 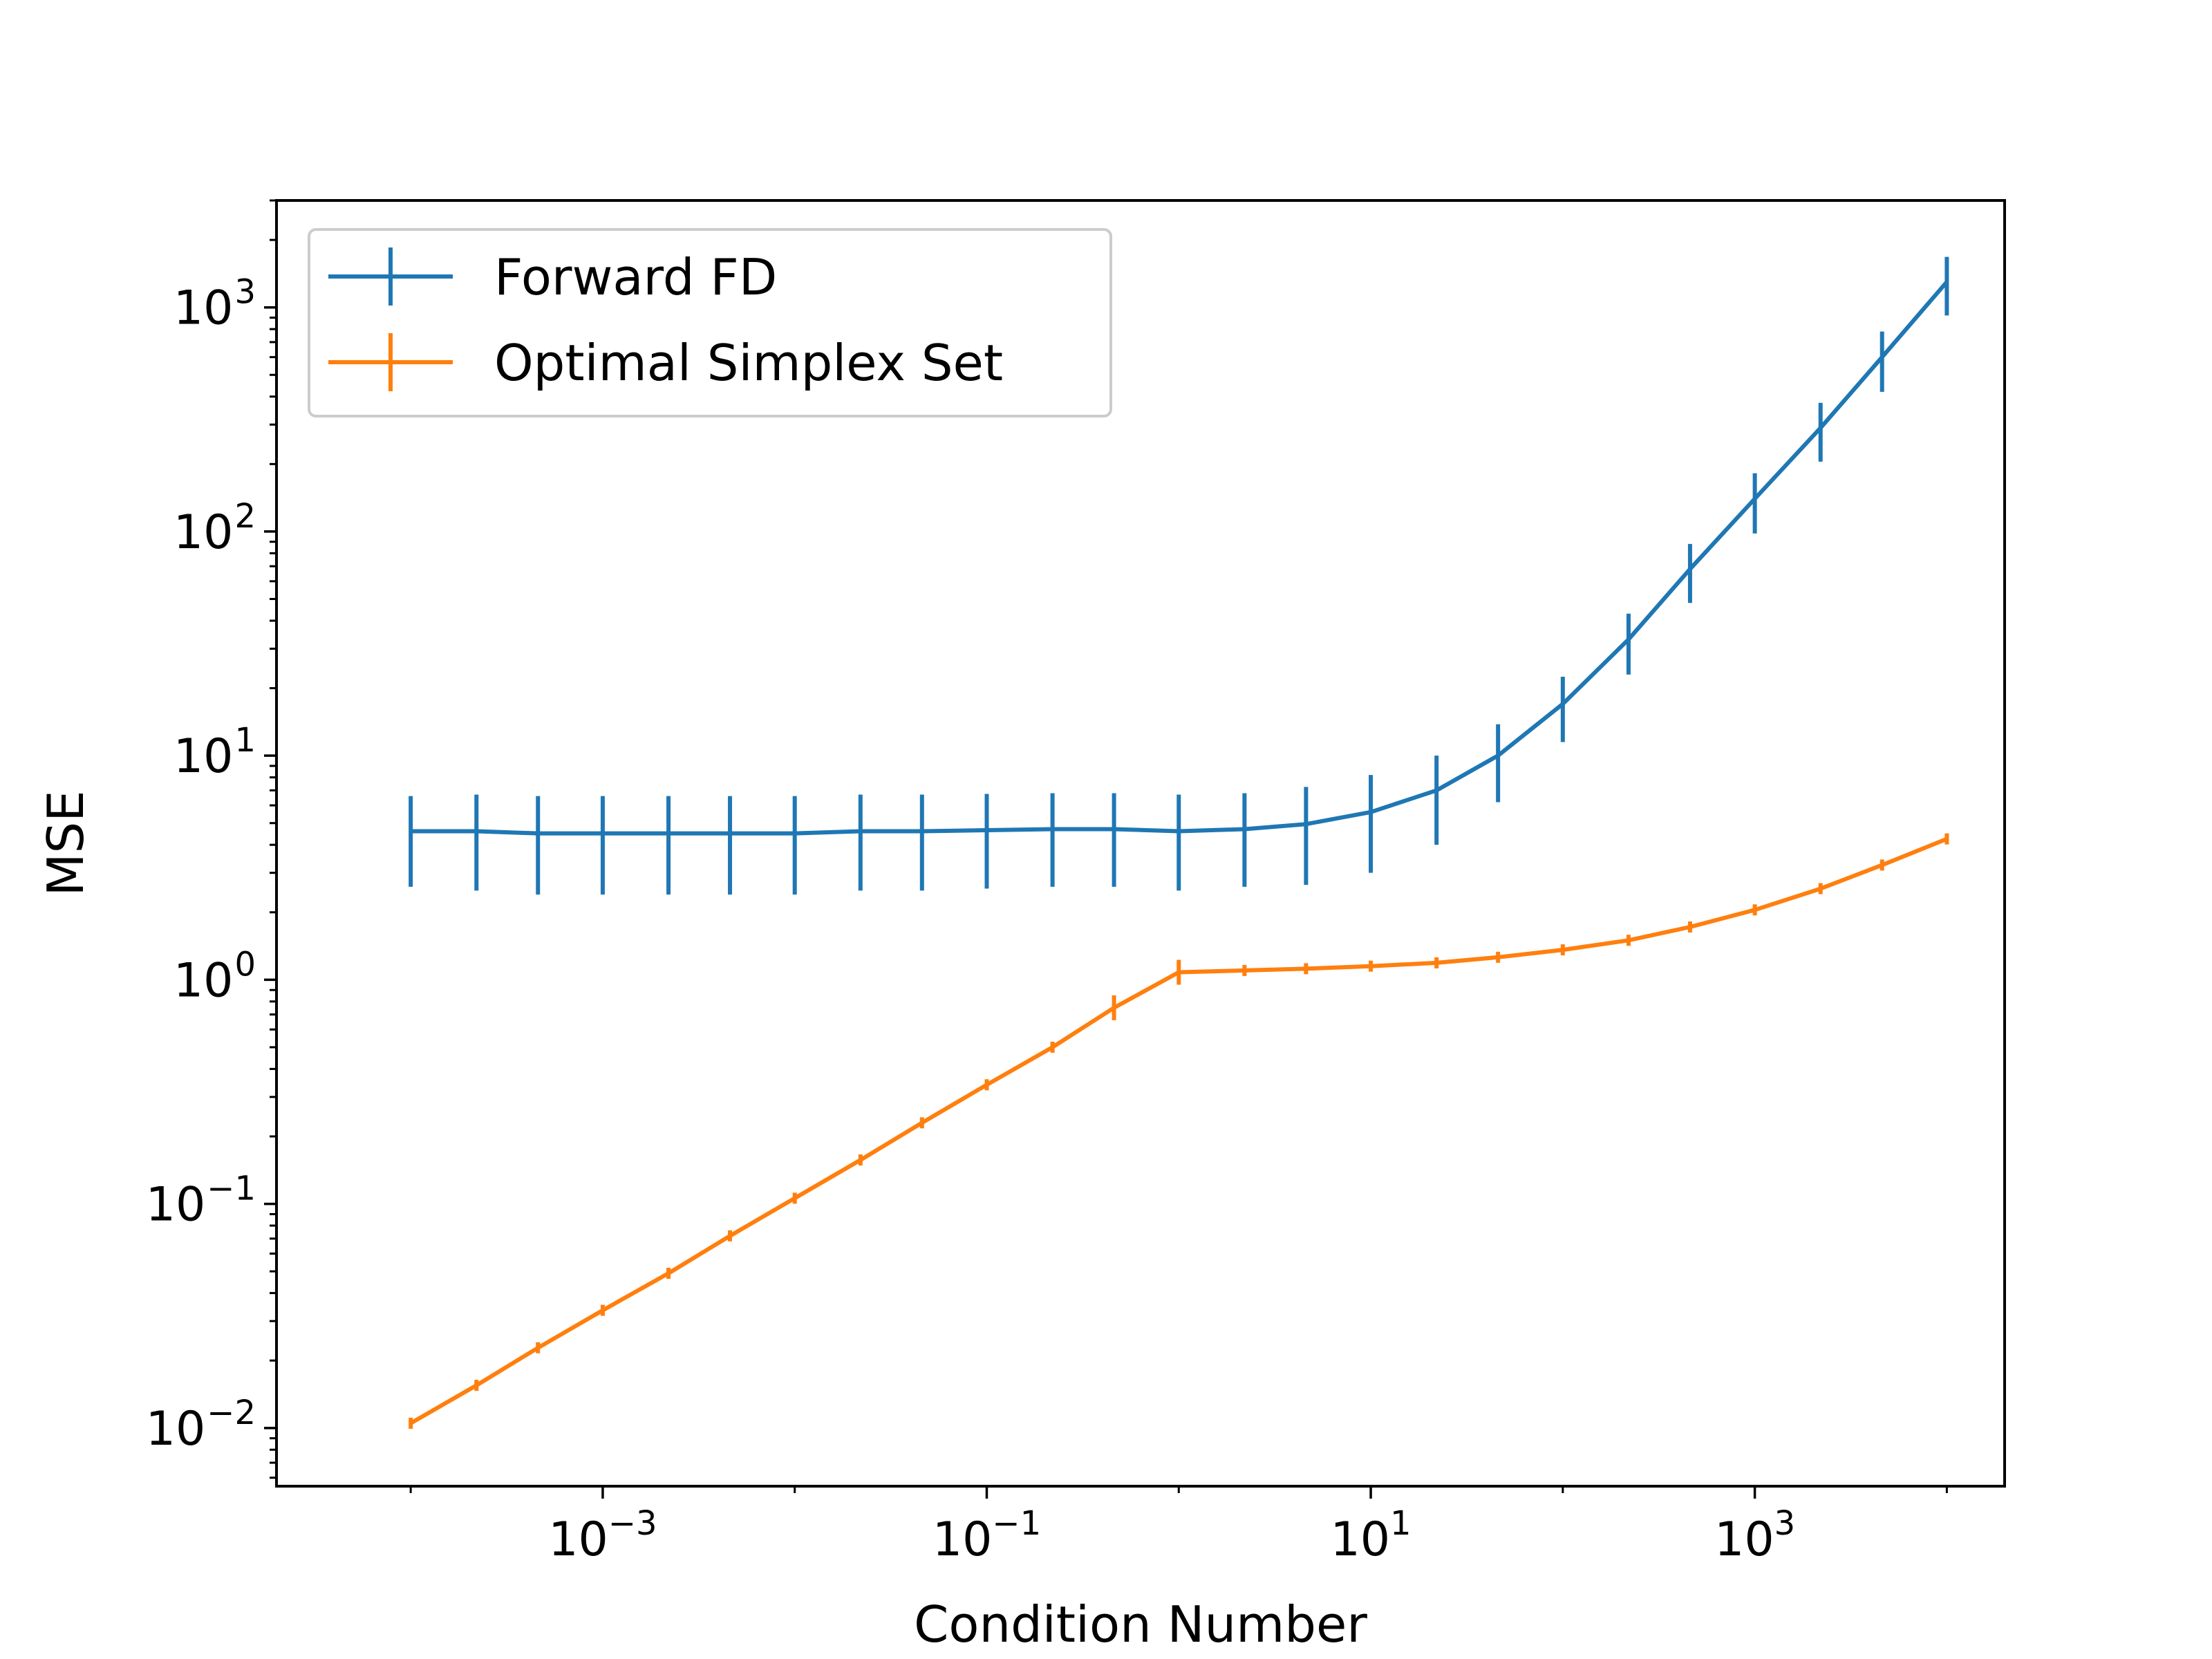 What do you see at coordinates (66, 843) in the screenshot?
I see `y-axis-title: MSE` at bounding box center [66, 843].